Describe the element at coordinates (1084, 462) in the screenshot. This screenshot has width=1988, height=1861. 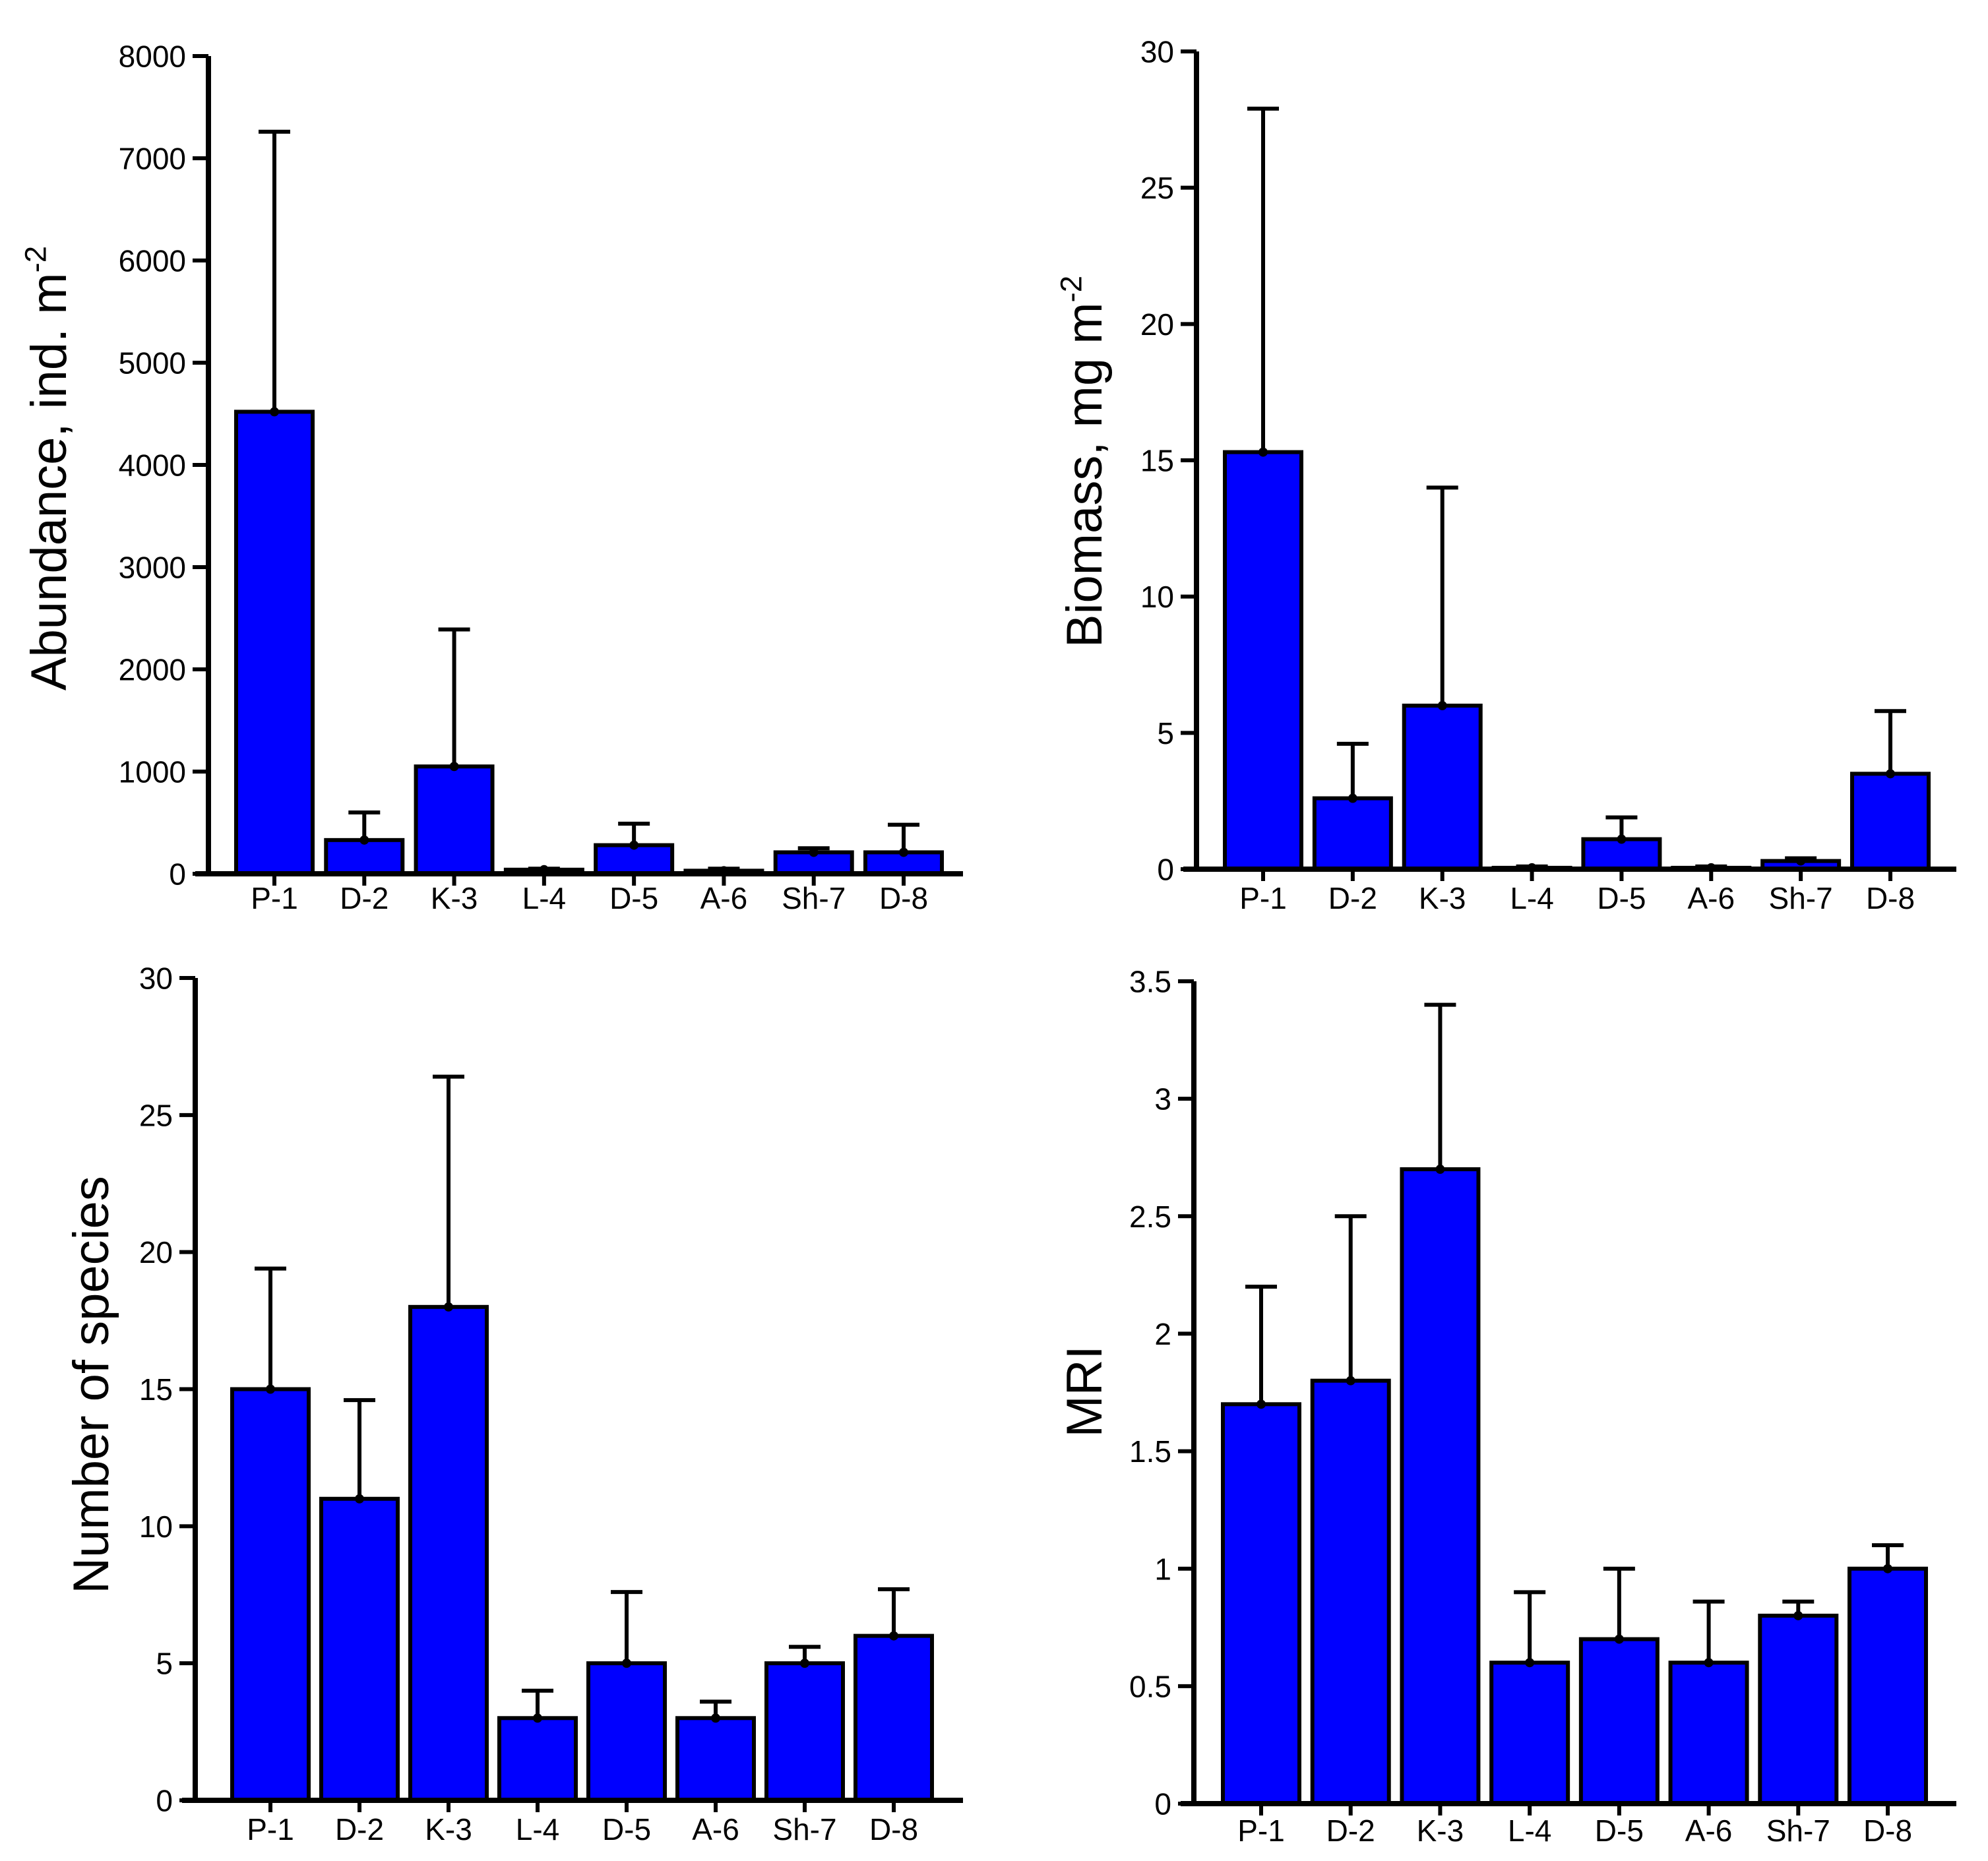
I see `y-axis-label: Biomass, mg m-2` at that location.